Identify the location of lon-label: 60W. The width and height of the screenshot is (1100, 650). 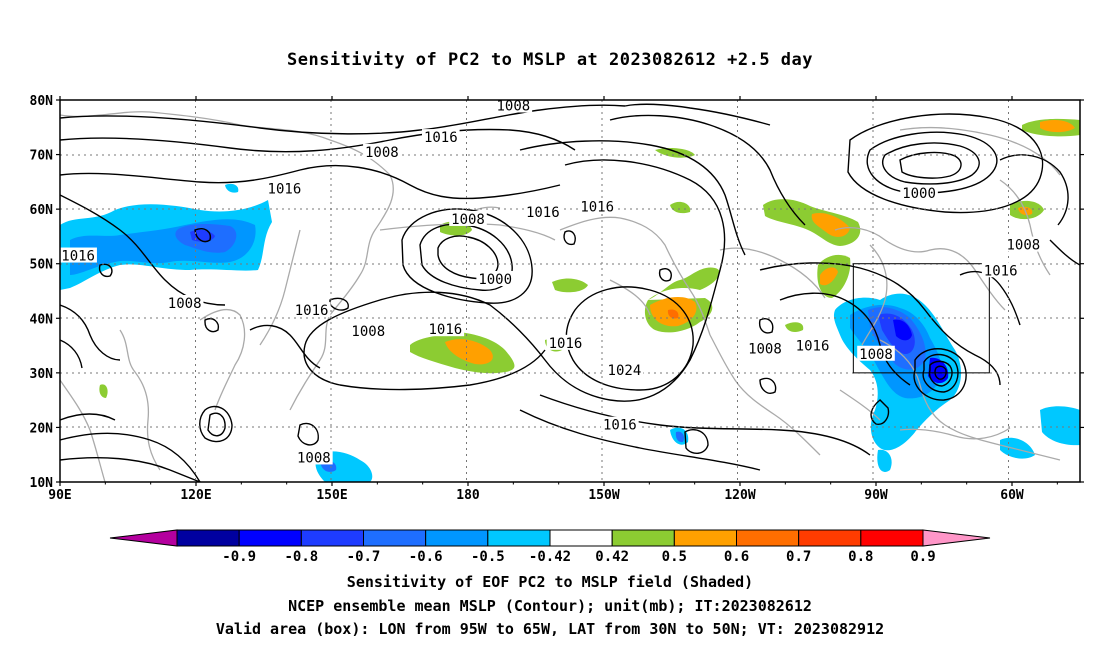
(1012, 495).